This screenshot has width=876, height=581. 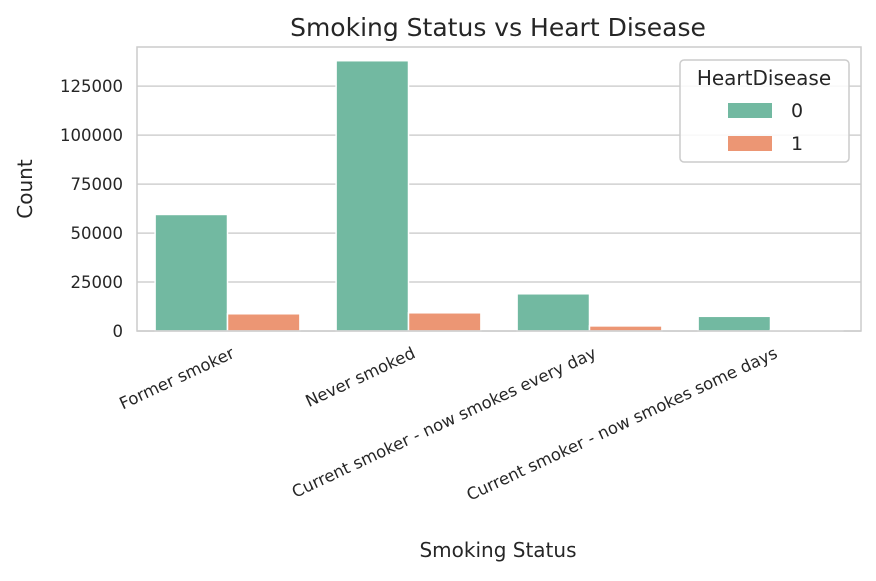 I want to click on legend-label: 1, so click(x=797, y=144).